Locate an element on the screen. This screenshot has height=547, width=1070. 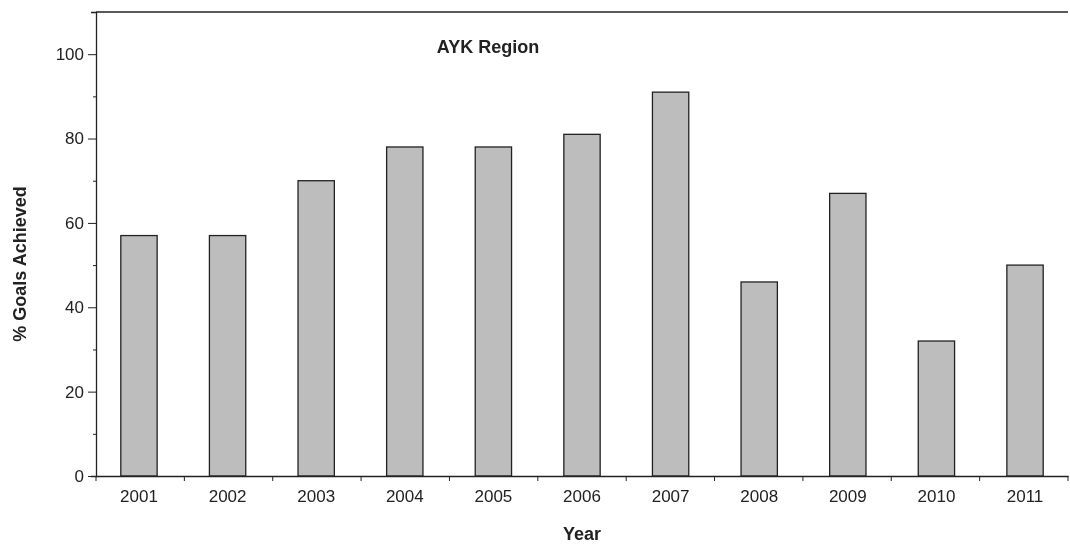
x-tick-label: 2008 is located at coordinates (759, 497).